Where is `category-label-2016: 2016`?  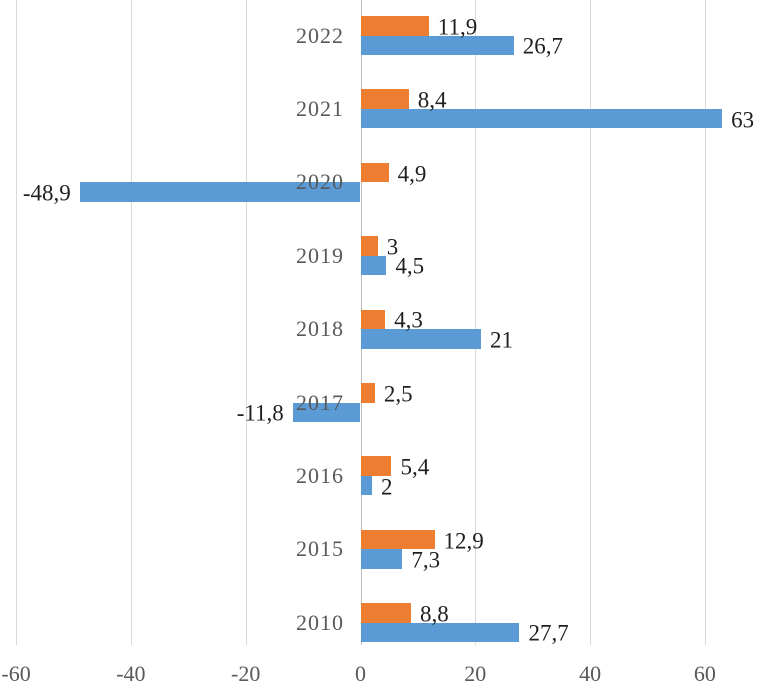
category-label-2016: 2016 is located at coordinates (320, 475).